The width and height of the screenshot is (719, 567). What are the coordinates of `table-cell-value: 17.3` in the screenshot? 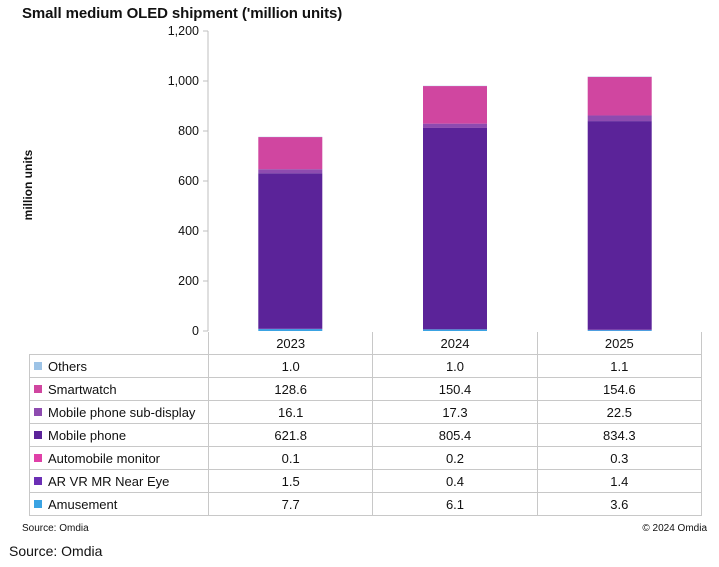 It's located at (455, 412).